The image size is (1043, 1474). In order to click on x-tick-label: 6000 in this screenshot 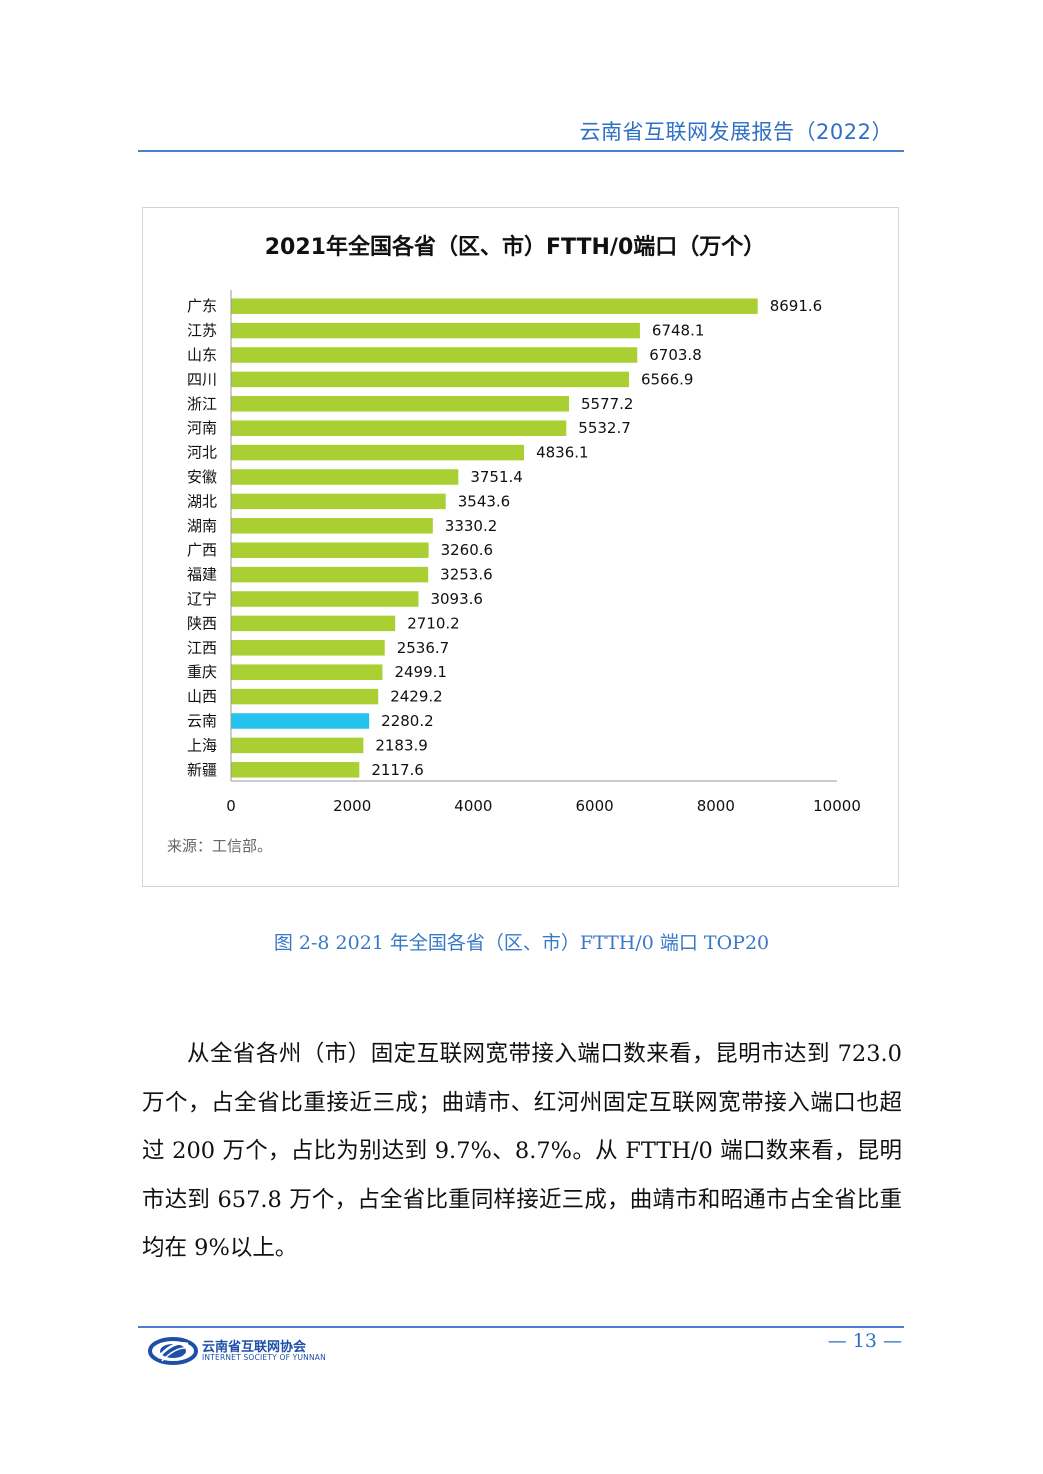, I will do `click(595, 806)`.